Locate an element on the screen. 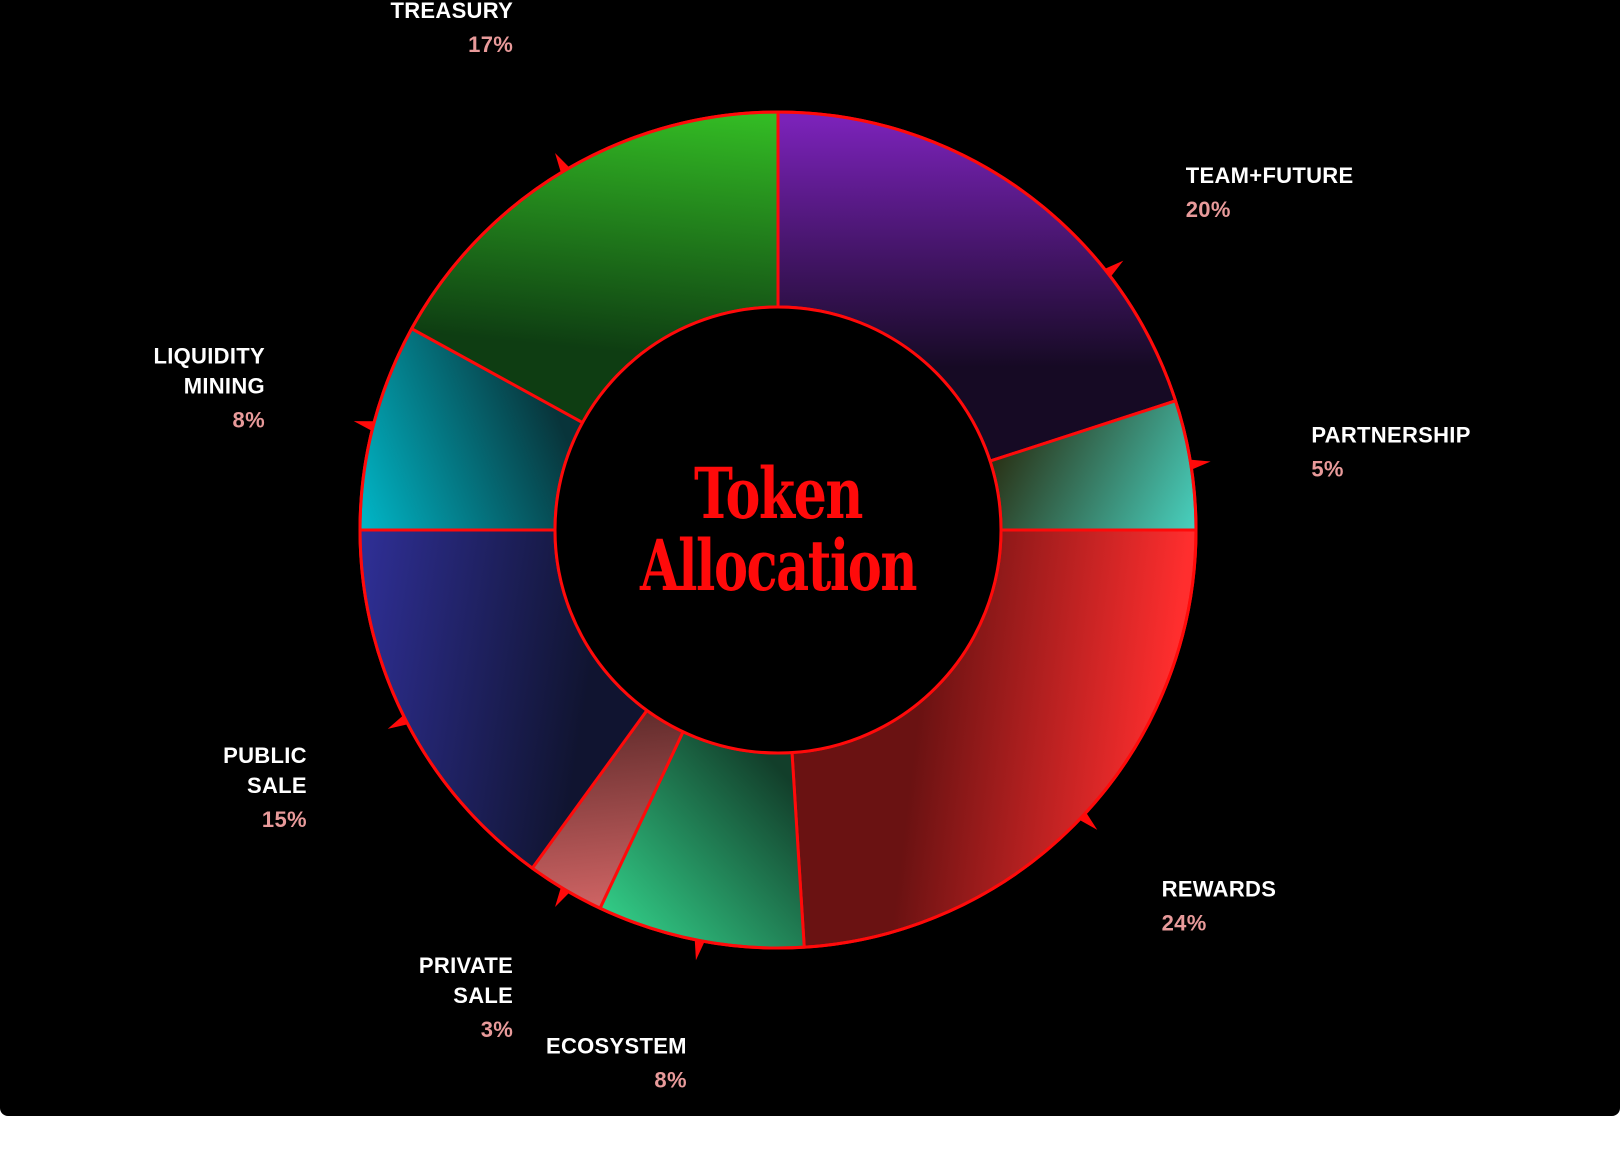 This screenshot has height=1162, width=1620. tick-private-sale is located at coordinates (562, 897).